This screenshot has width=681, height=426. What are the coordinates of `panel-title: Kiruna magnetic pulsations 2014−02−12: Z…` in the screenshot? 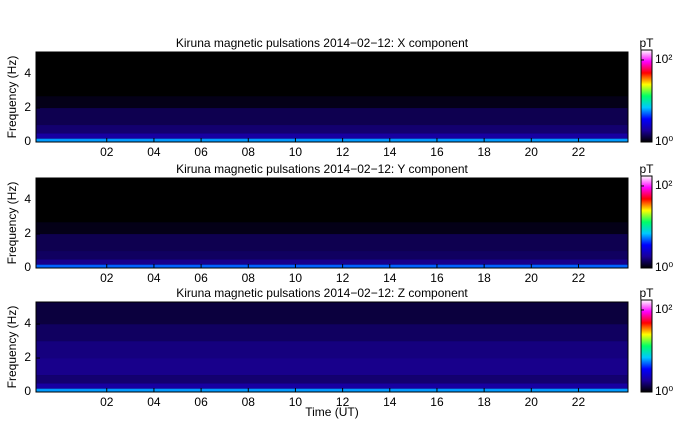 It's located at (322, 293).